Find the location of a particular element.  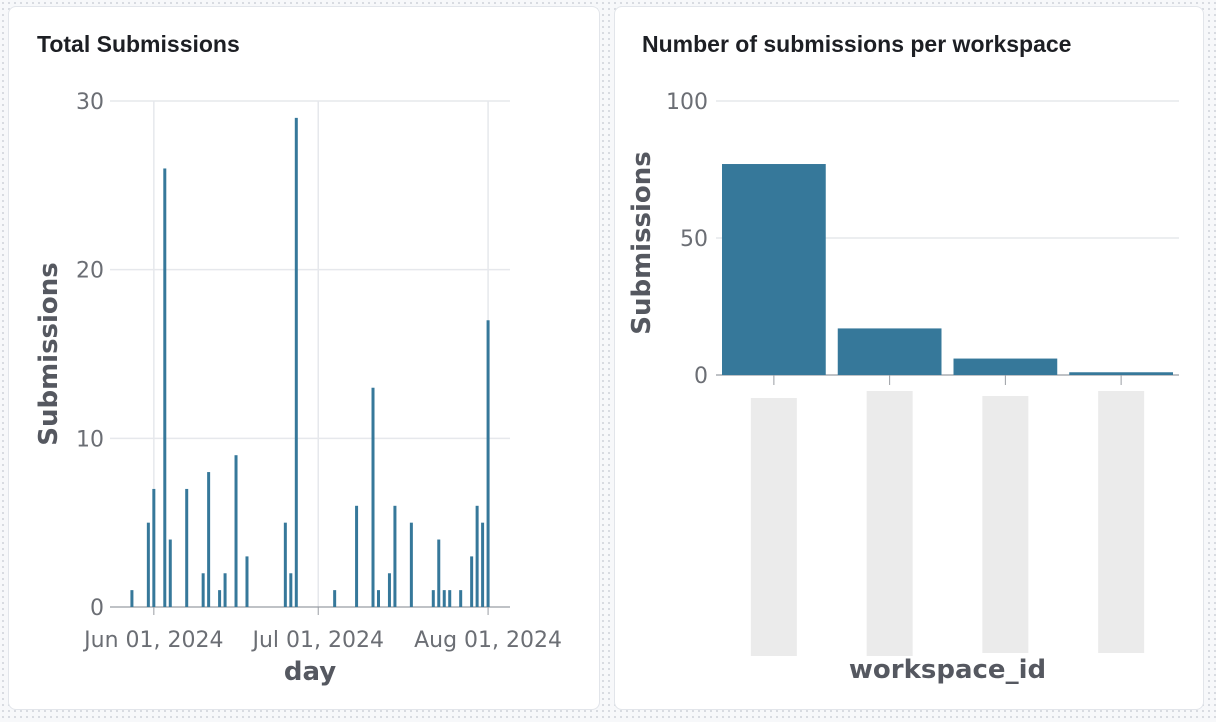

x-axis-title: day is located at coordinates (310, 672).